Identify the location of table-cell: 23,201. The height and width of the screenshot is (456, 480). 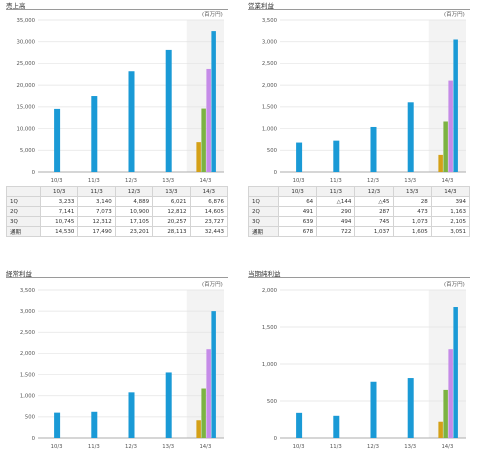
(134, 231).